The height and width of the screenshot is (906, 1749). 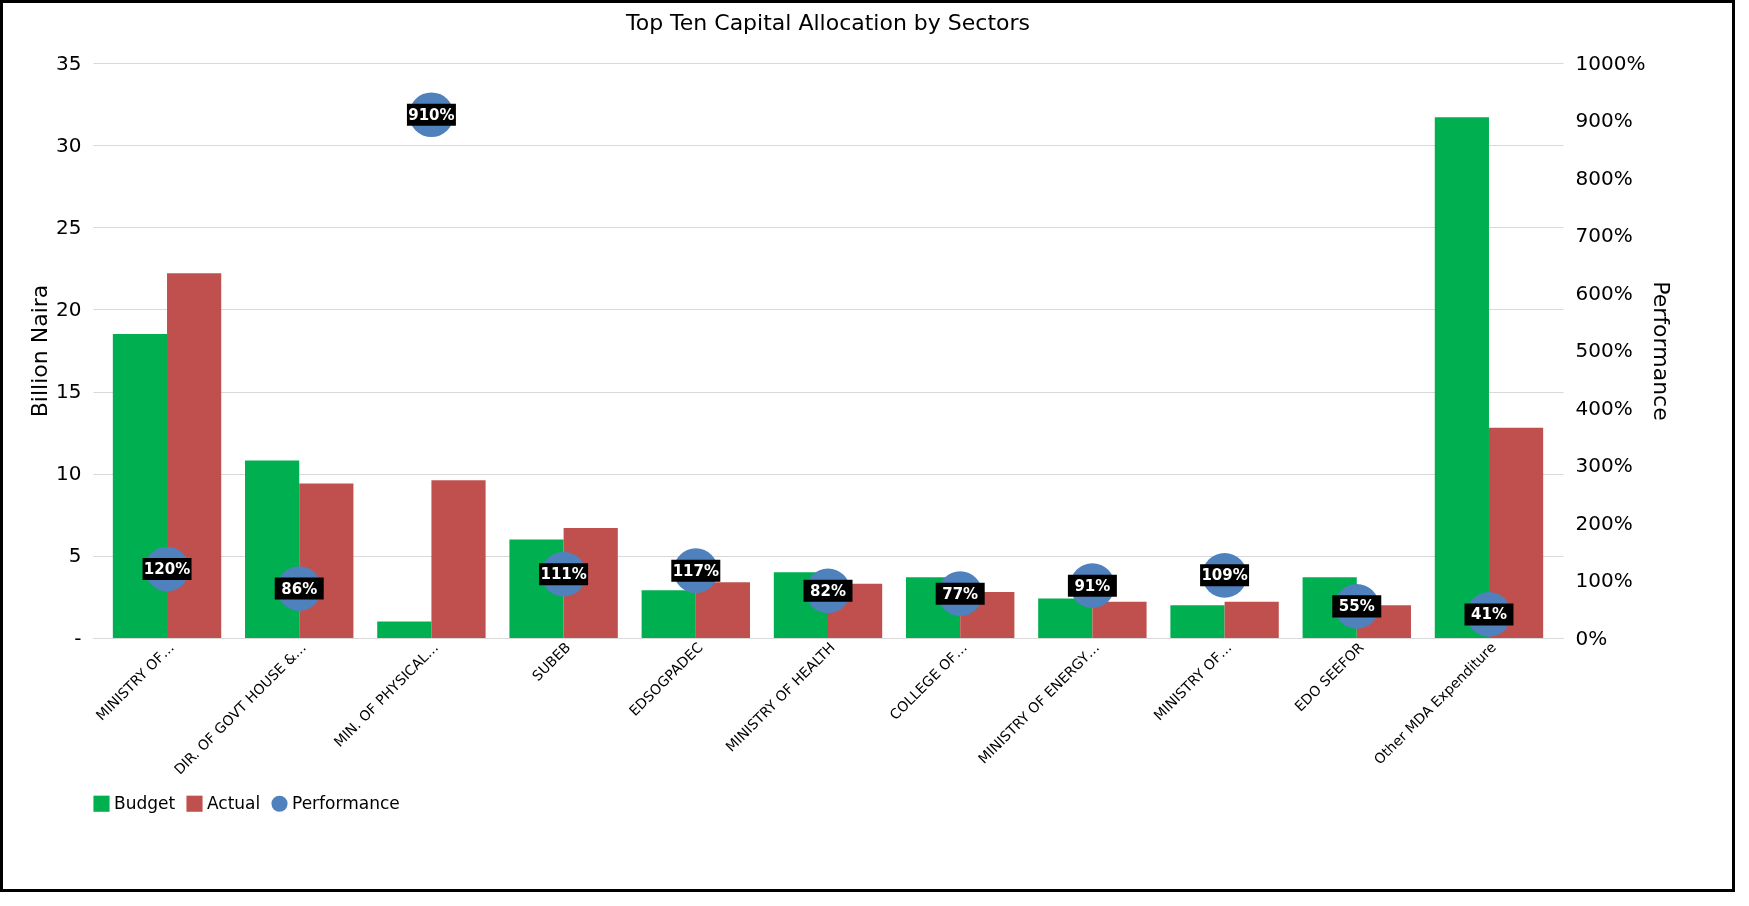 What do you see at coordinates (1489, 614) in the screenshot?
I see `data-label: 41%` at bounding box center [1489, 614].